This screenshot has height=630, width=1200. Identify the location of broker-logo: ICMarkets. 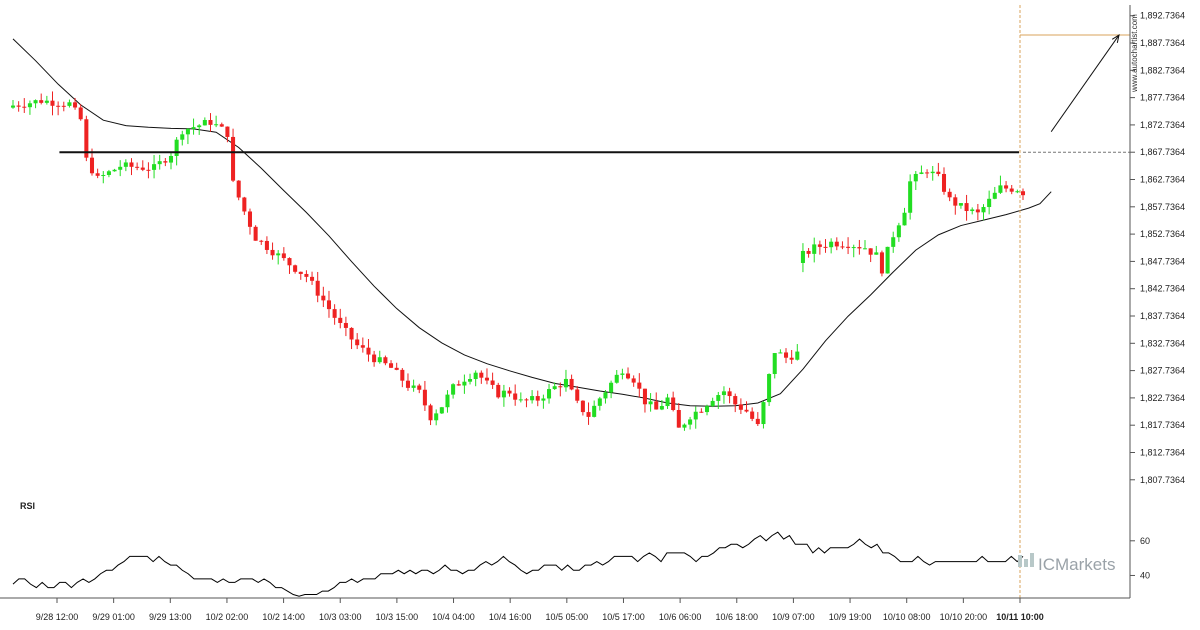
(1066, 563).